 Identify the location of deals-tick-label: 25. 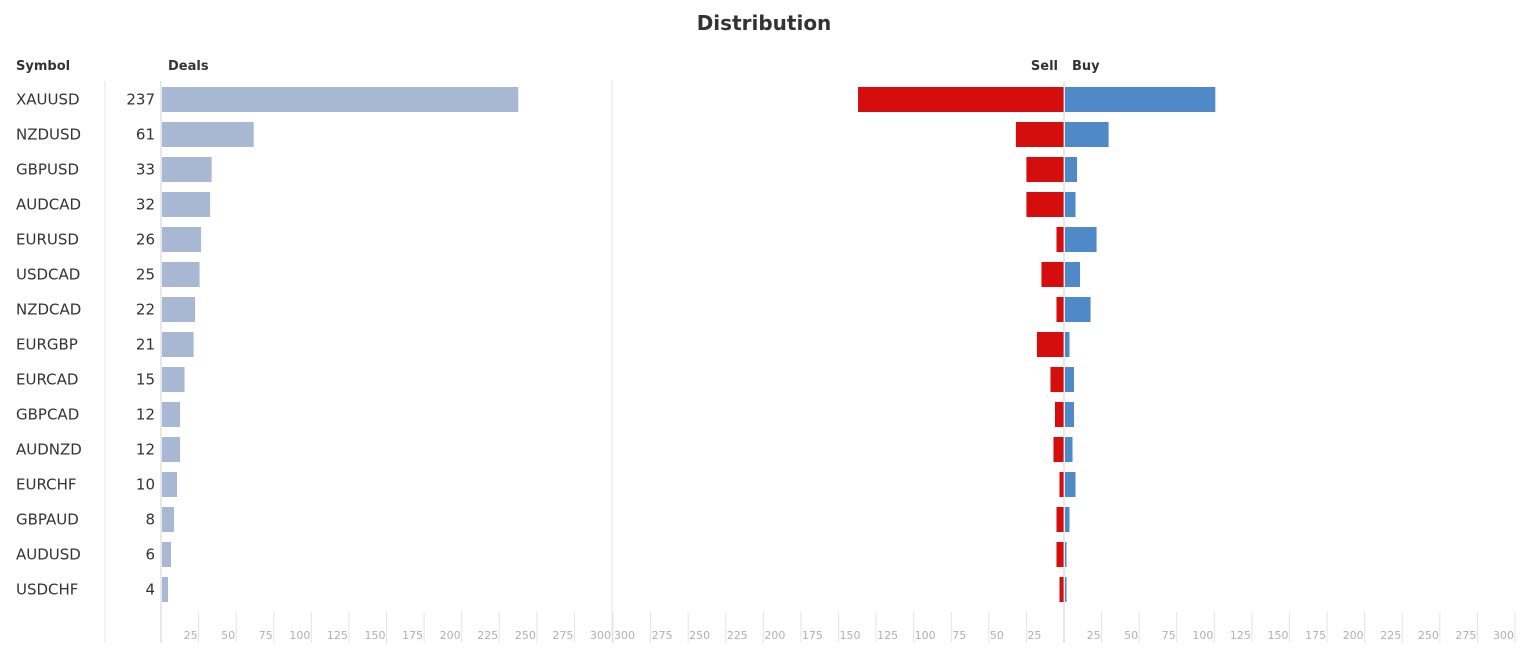
(191, 635).